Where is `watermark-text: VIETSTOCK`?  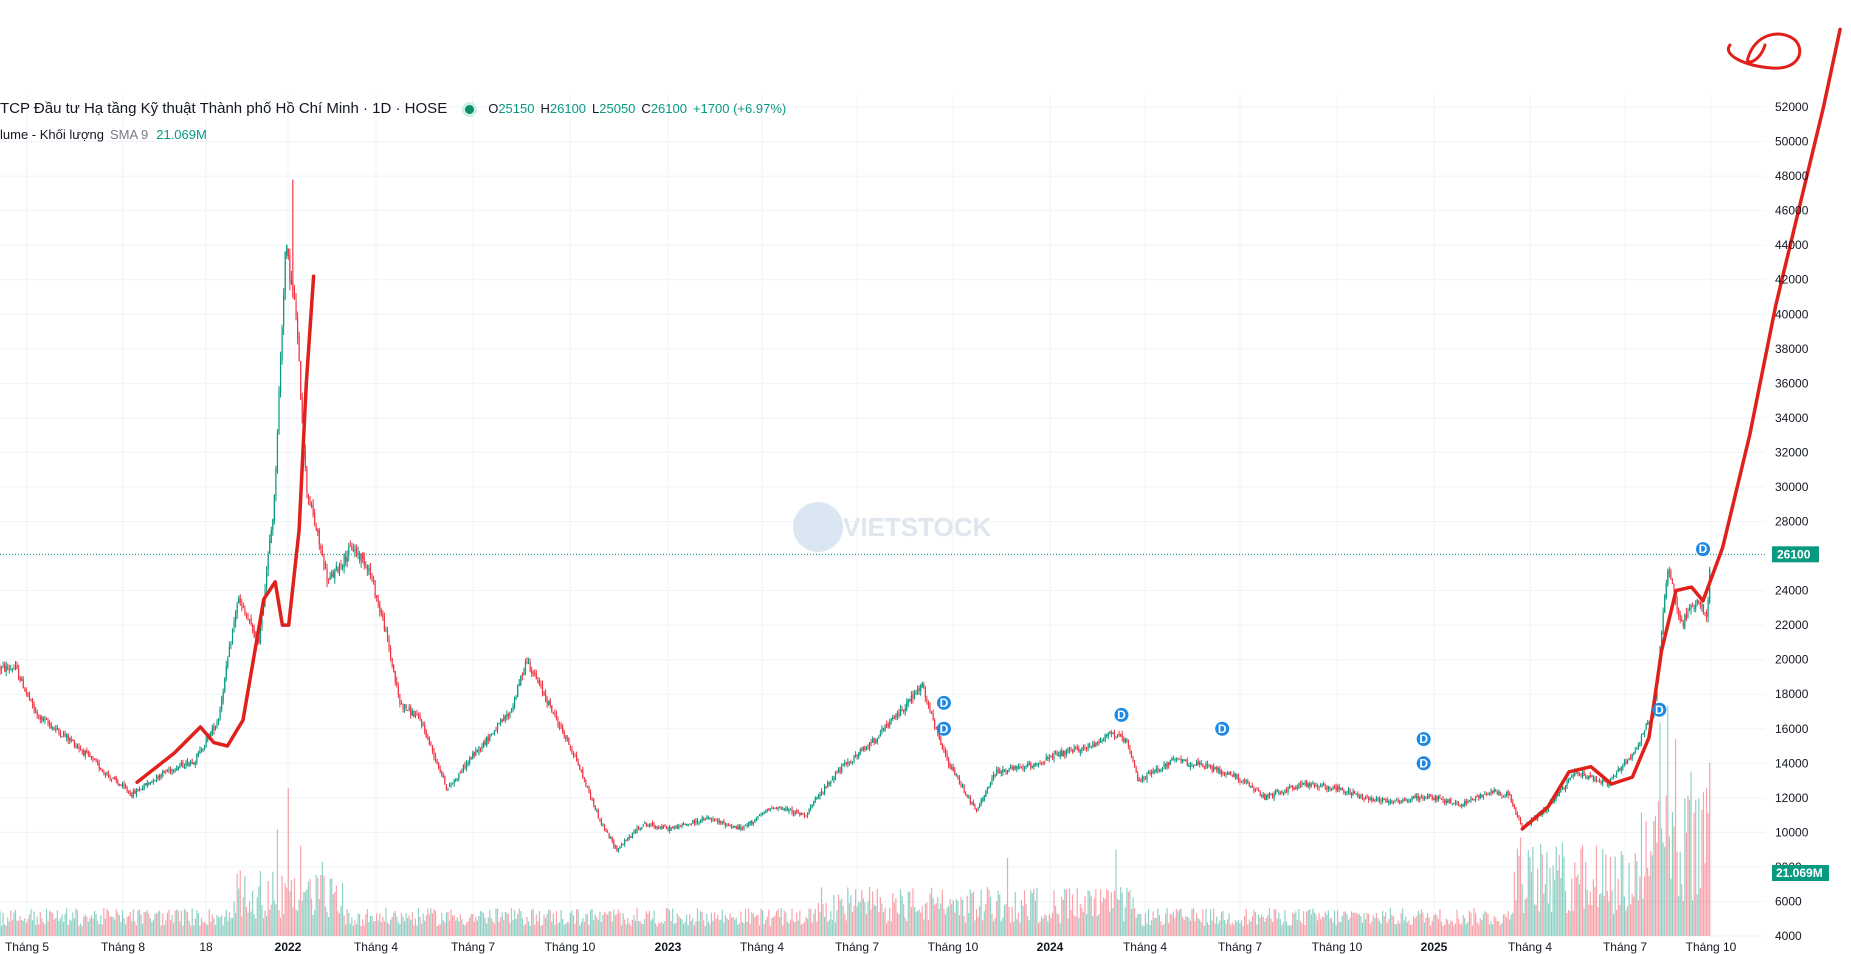 watermark-text: VIETSTOCK is located at coordinates (917, 527).